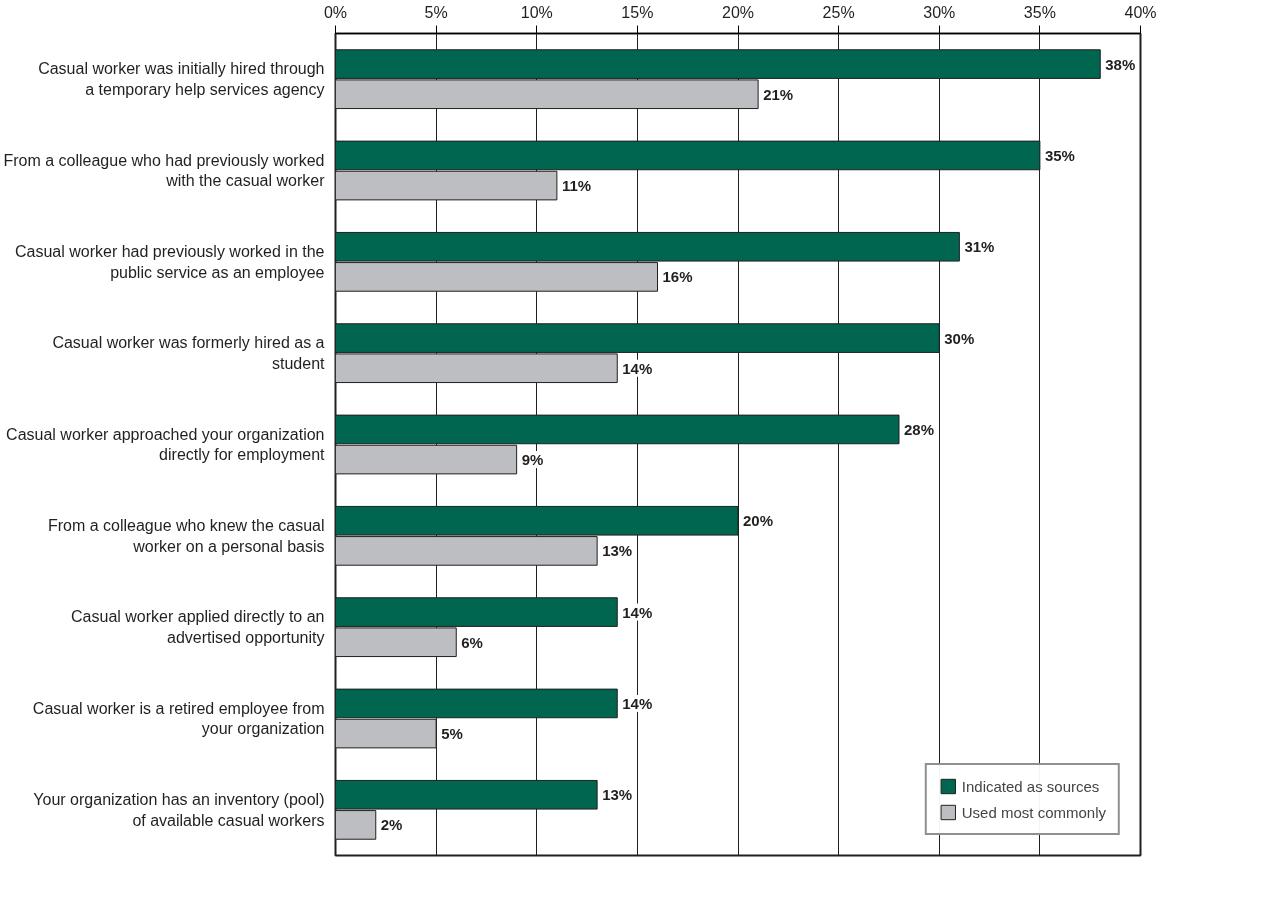 This screenshot has width=1261, height=898. What do you see at coordinates (391, 825) in the screenshot?
I see `data-label: 2%` at bounding box center [391, 825].